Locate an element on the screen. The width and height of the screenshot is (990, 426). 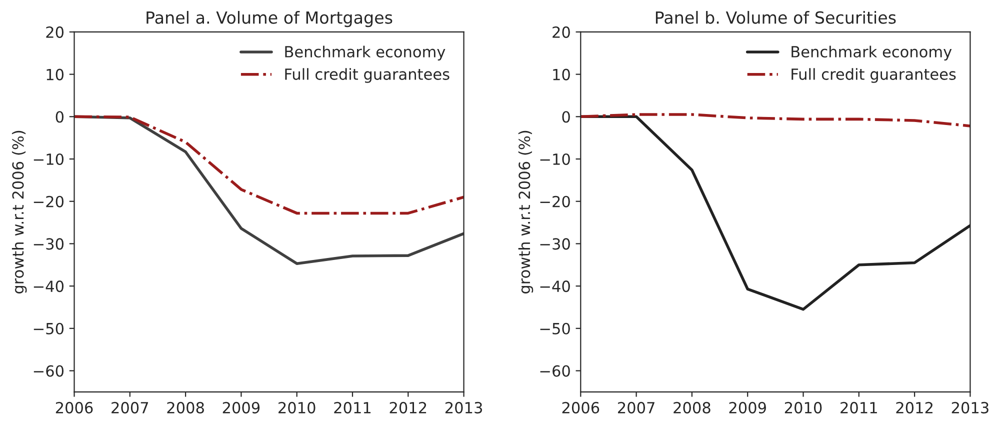
chart-title: Panel a. Volume of Mortgages is located at coordinates (269, 19).